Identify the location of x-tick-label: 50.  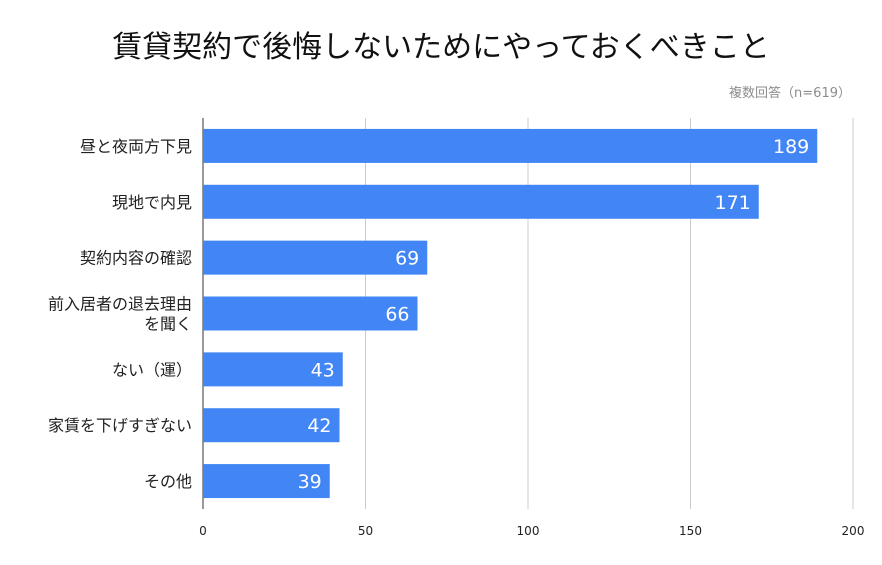
(365, 531).